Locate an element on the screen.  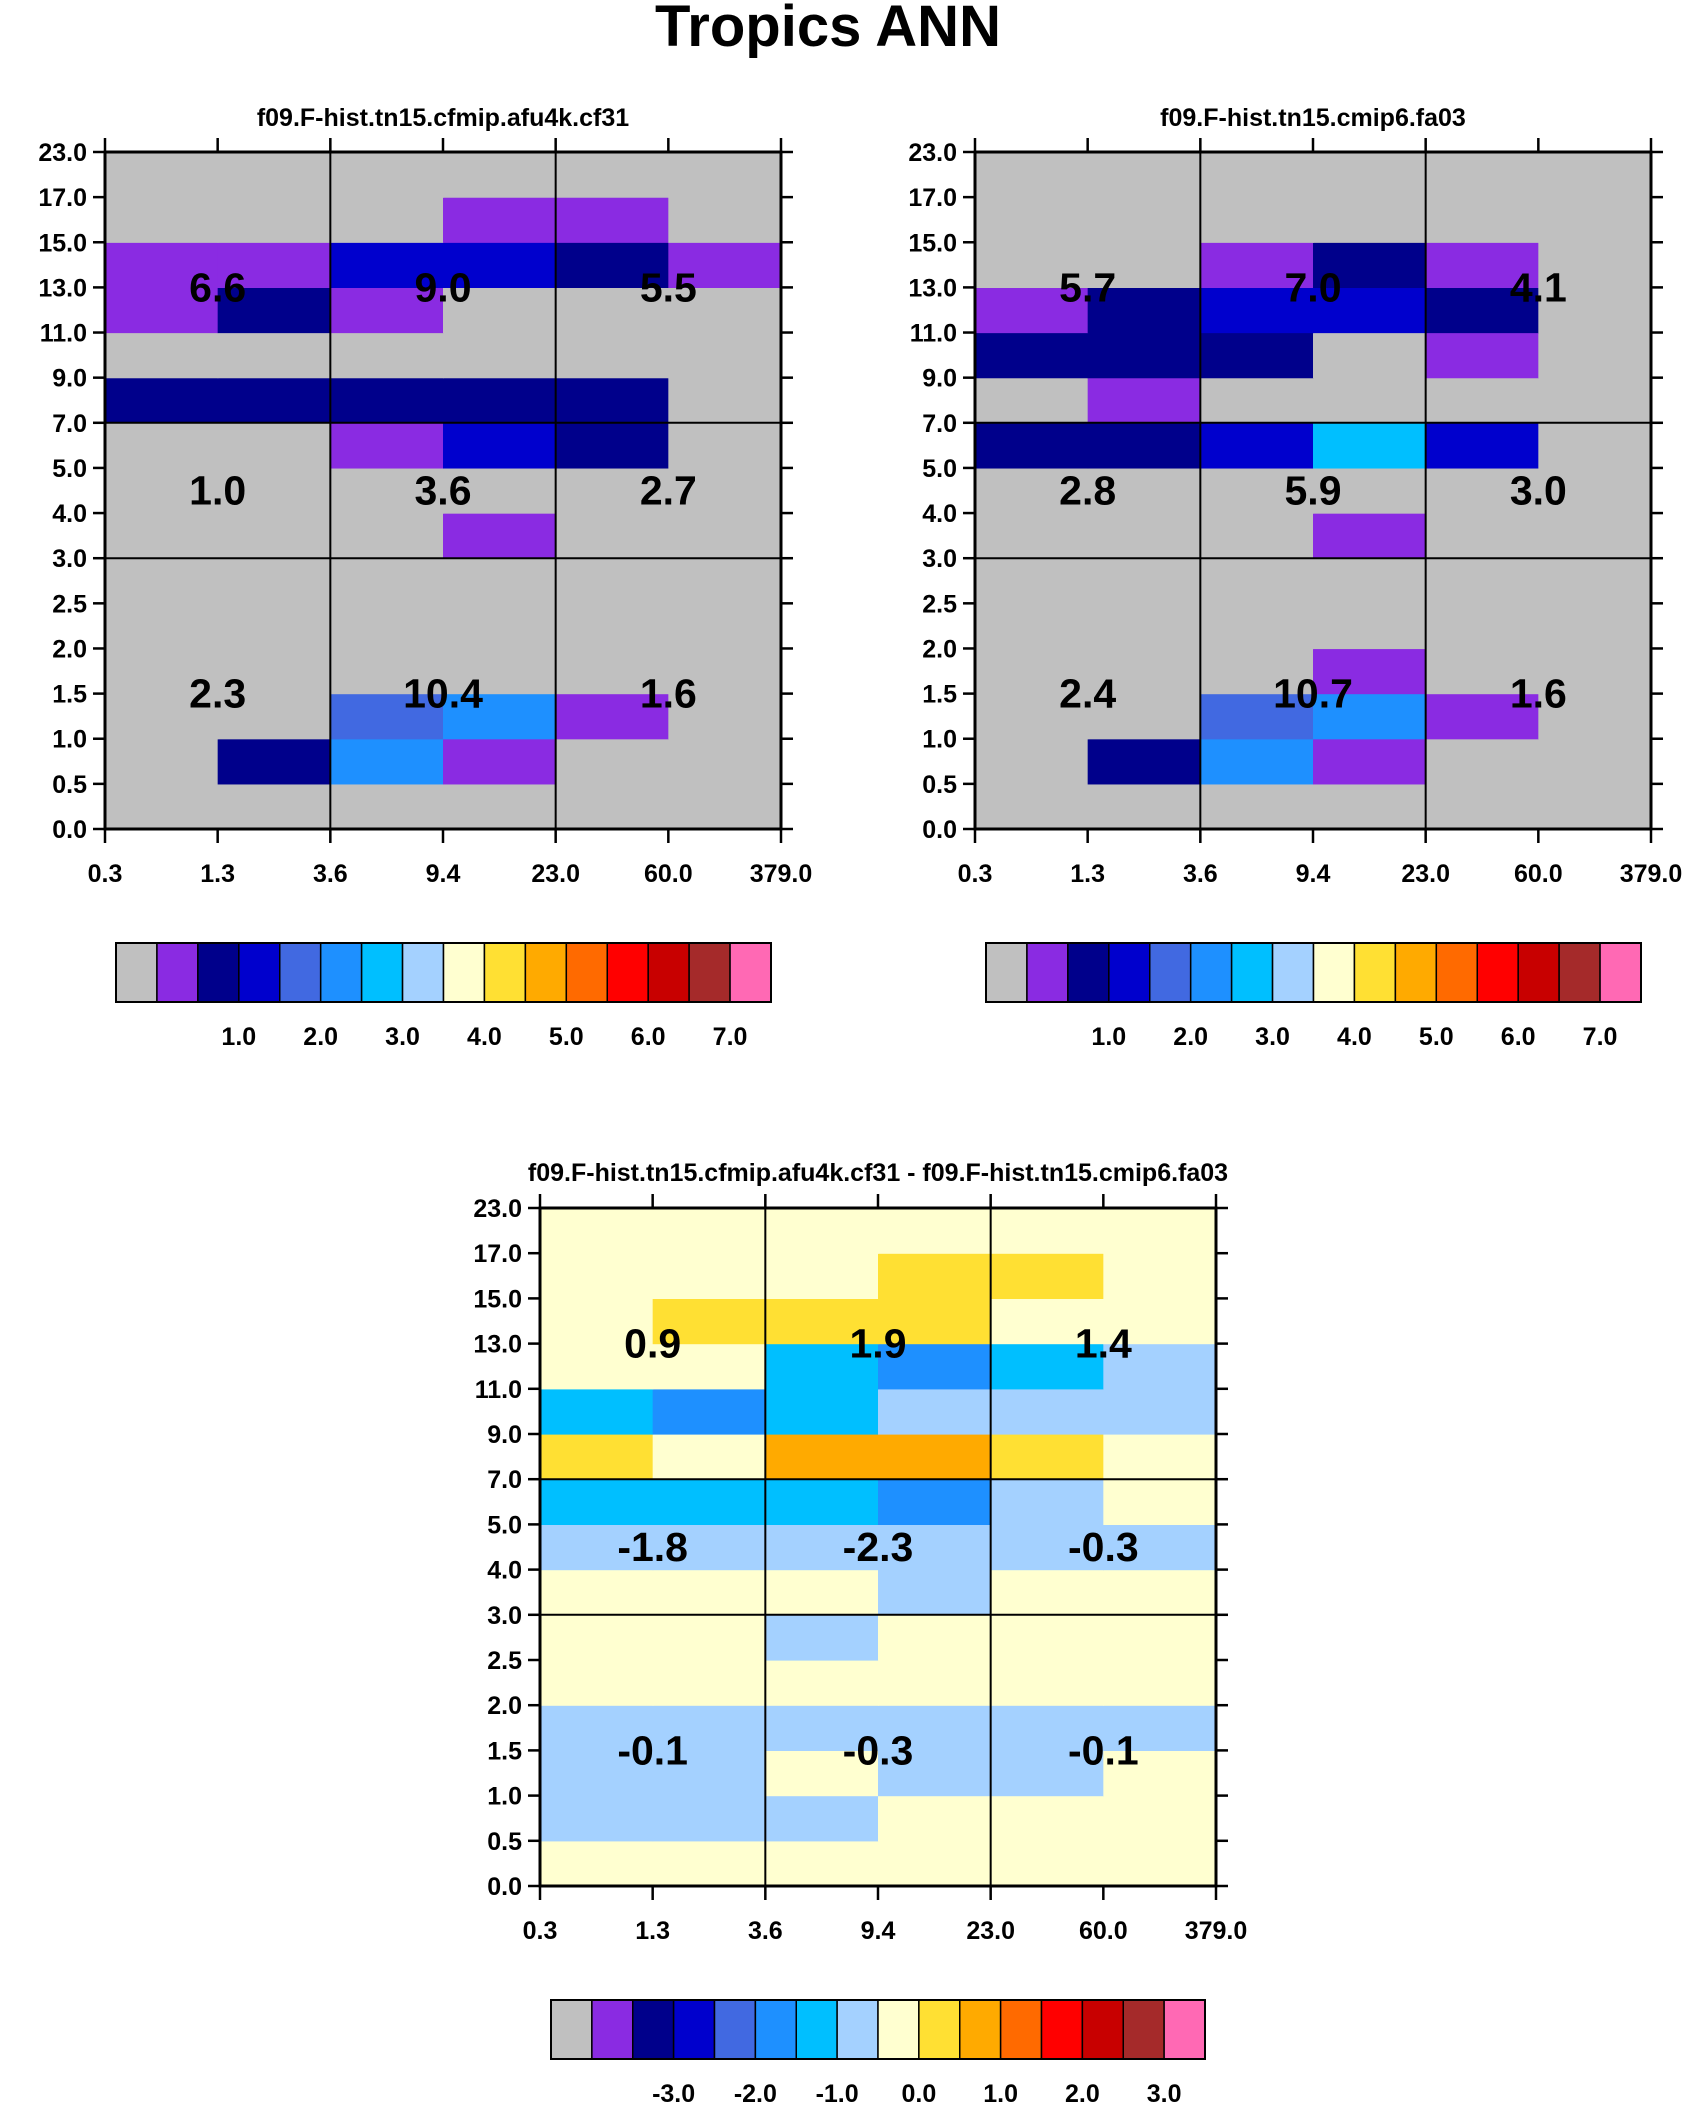
box-total-label: 1.6 is located at coordinates (1538, 694).